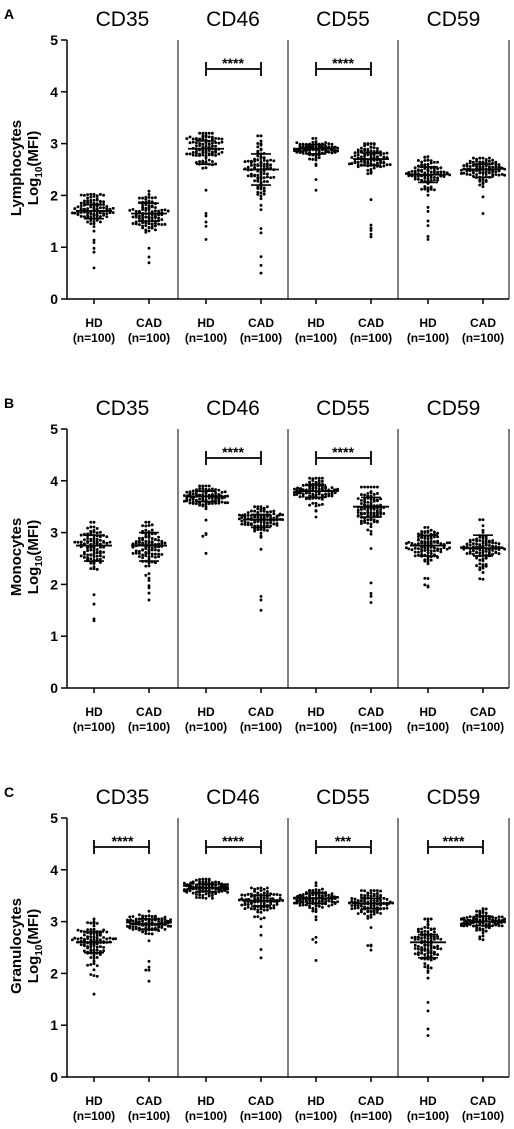  What do you see at coordinates (16, 946) in the screenshot?
I see `y-axis-label-line1: Granulocytes` at bounding box center [16, 946].